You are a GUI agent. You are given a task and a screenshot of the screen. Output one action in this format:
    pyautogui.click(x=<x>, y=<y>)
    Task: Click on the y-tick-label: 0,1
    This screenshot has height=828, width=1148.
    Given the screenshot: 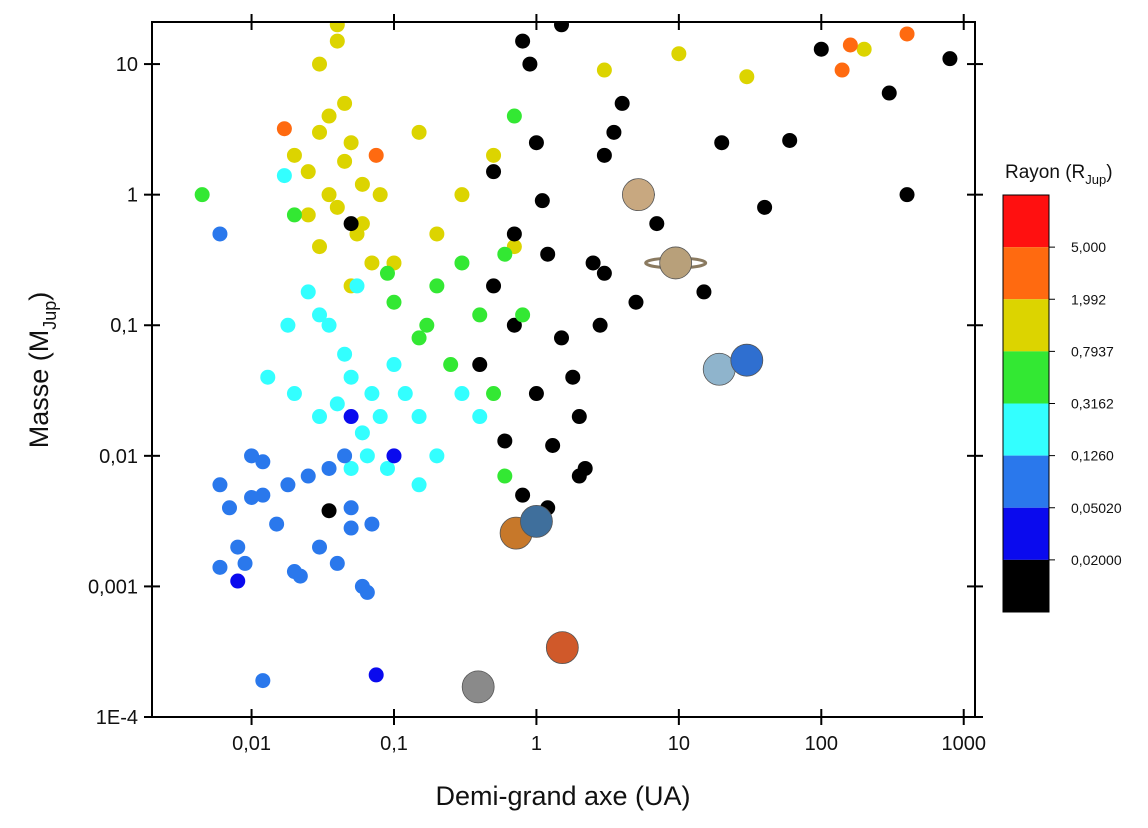 What is the action you would take?
    pyautogui.click(x=124, y=326)
    